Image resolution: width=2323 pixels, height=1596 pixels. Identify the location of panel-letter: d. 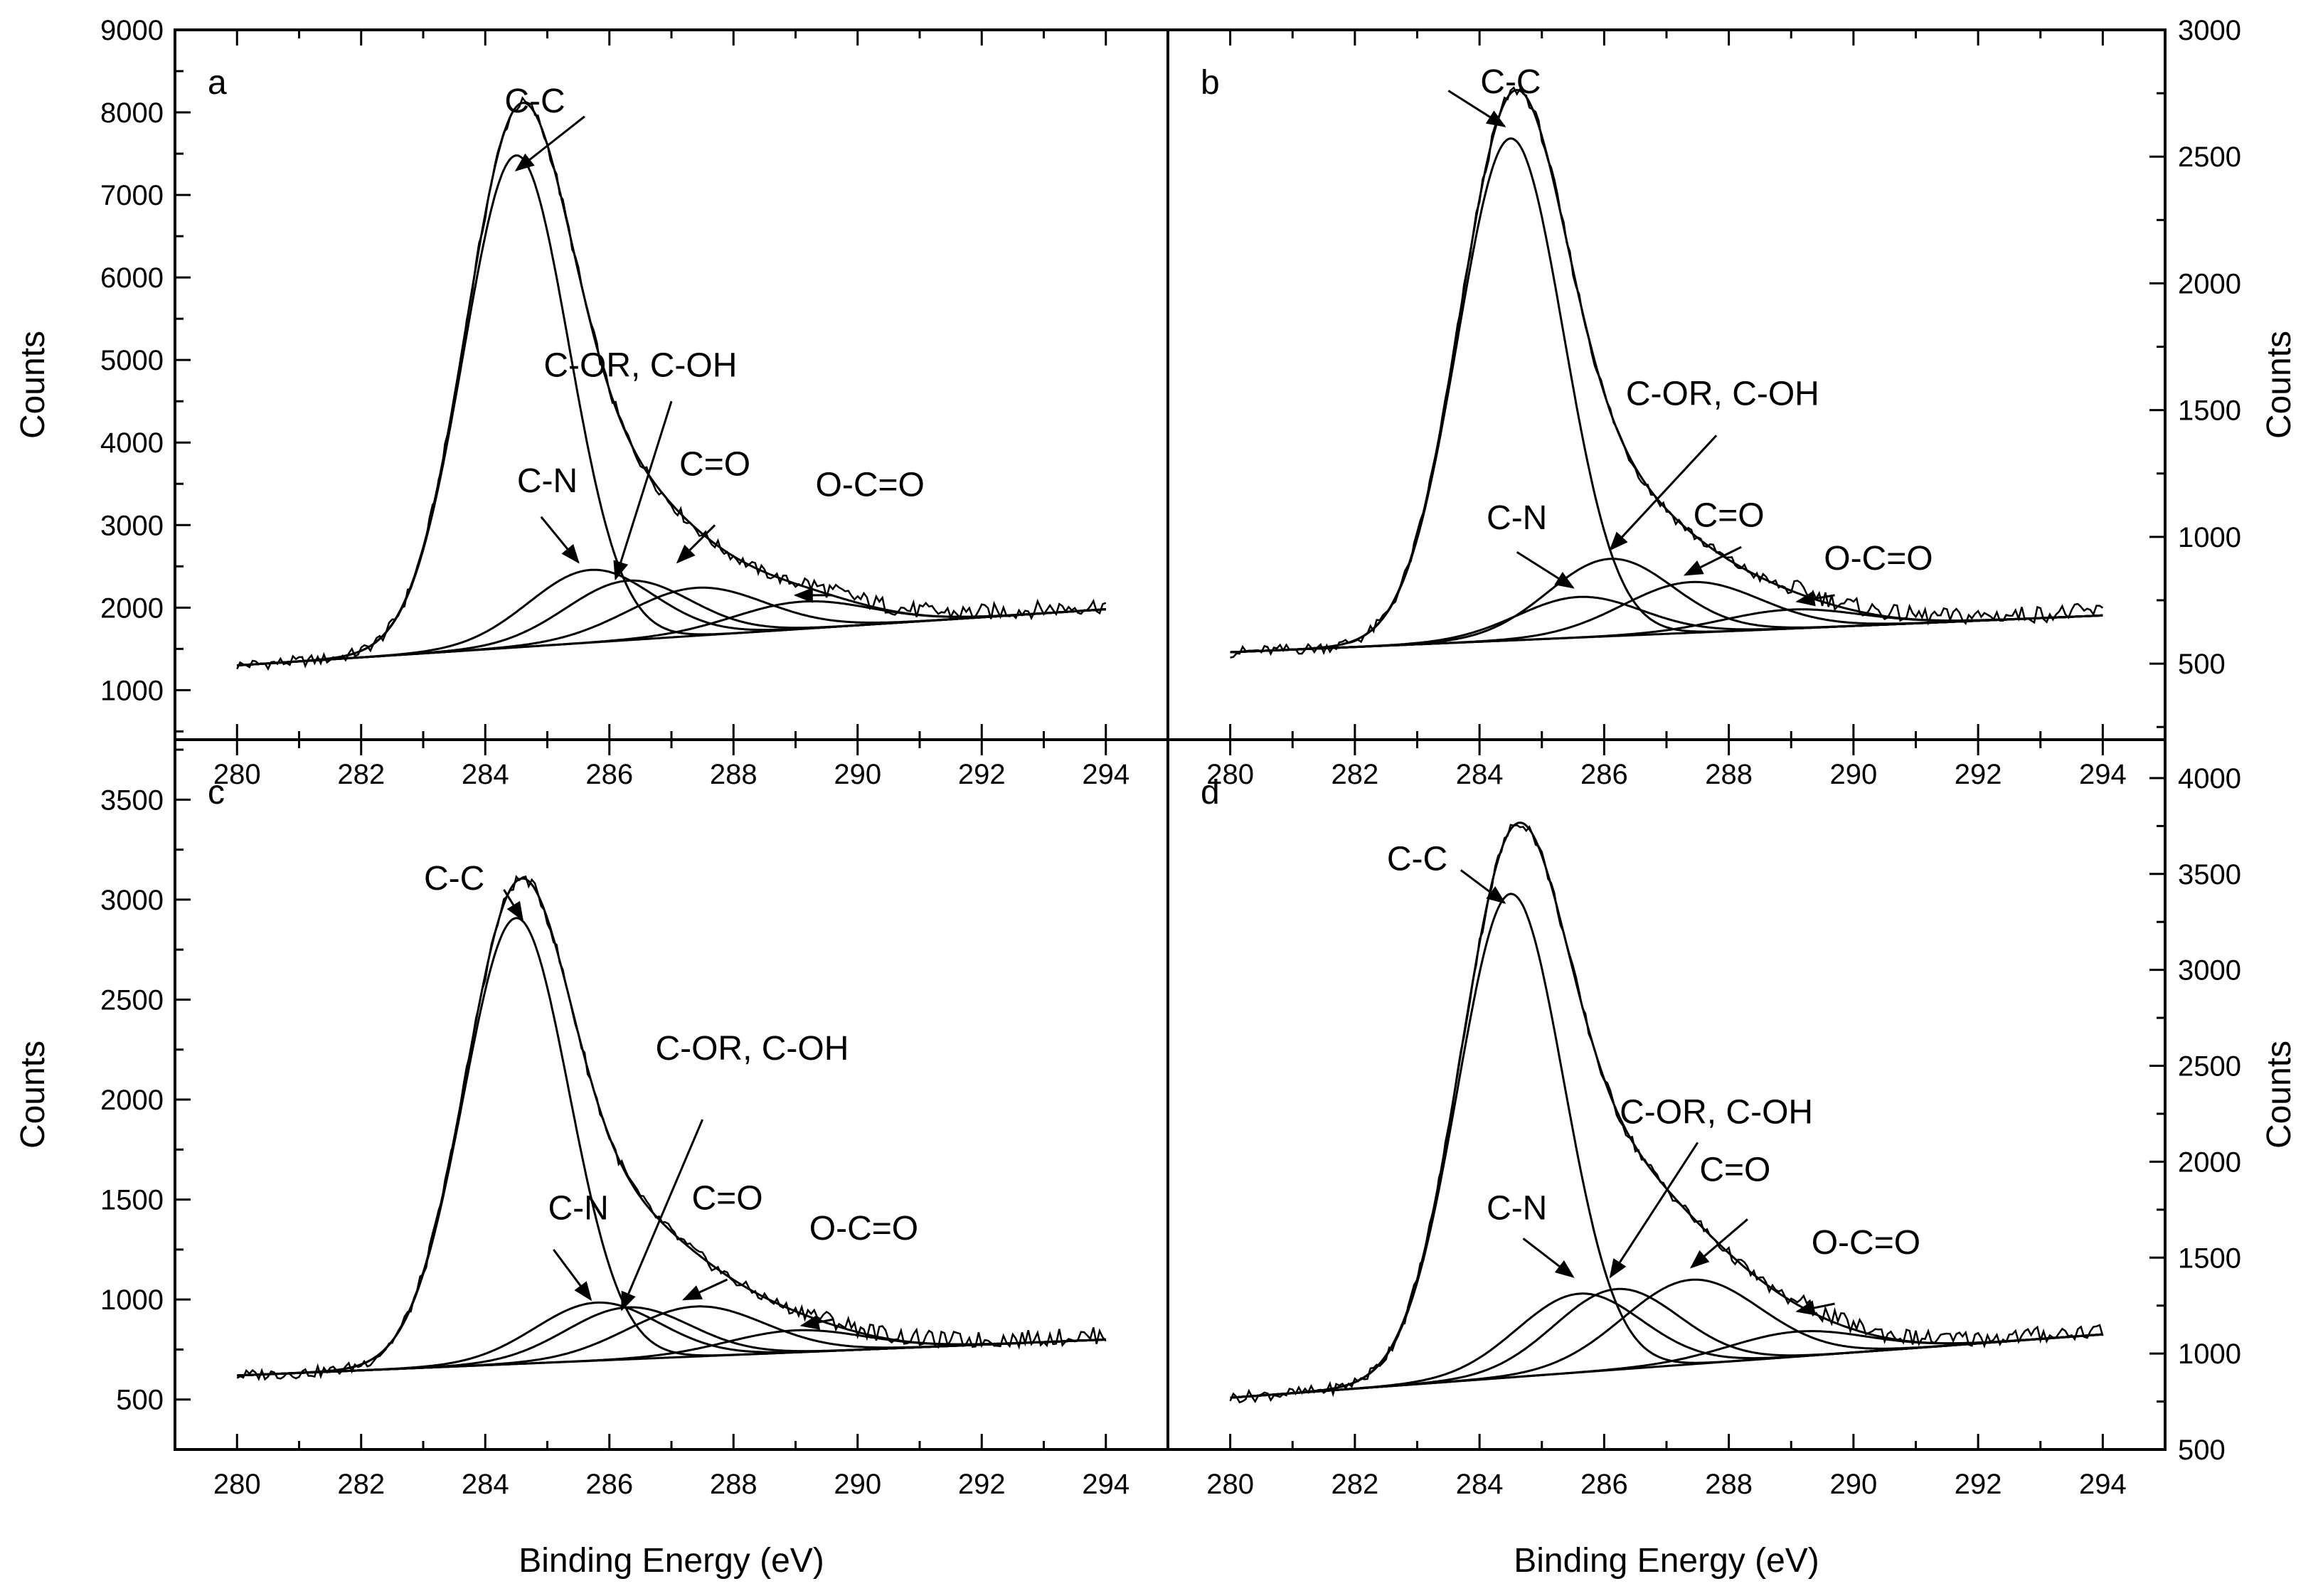
(1210, 793).